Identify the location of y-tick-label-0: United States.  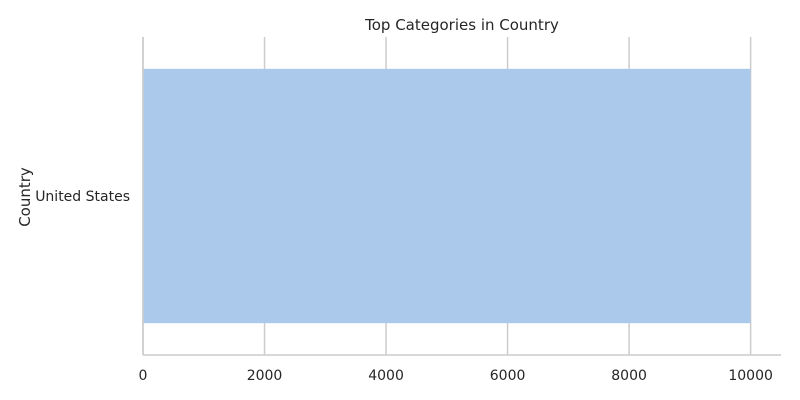
(82, 197).